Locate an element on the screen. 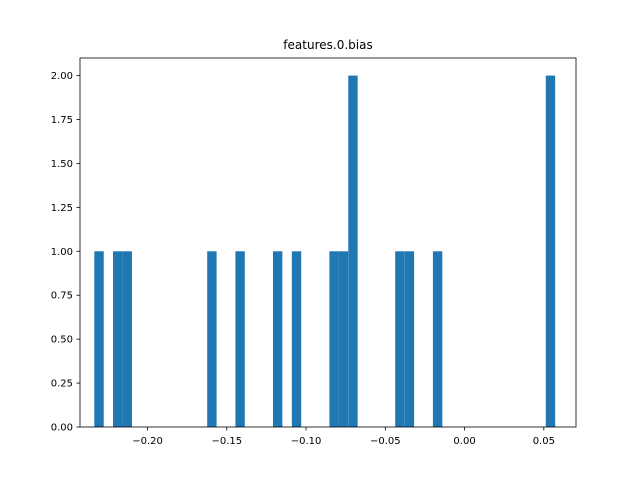 The image size is (640, 480). y-tick-label: 0.50 is located at coordinates (62, 340).